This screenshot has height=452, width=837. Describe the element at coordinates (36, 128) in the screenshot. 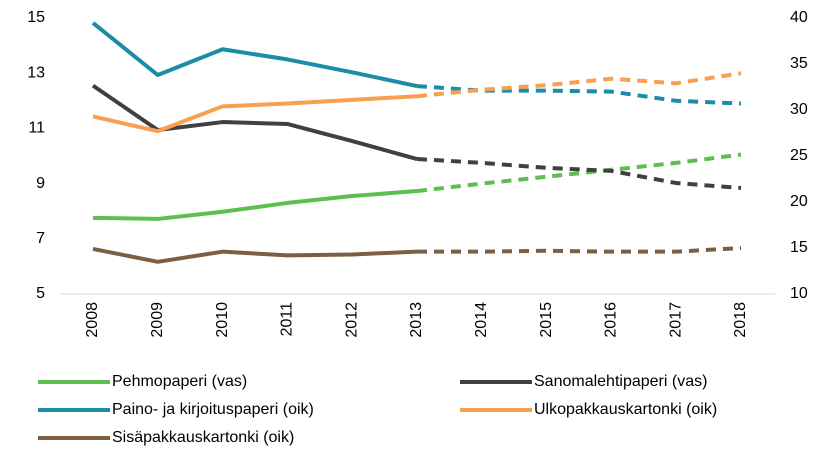

I see `y-tick-label: 11` at that location.